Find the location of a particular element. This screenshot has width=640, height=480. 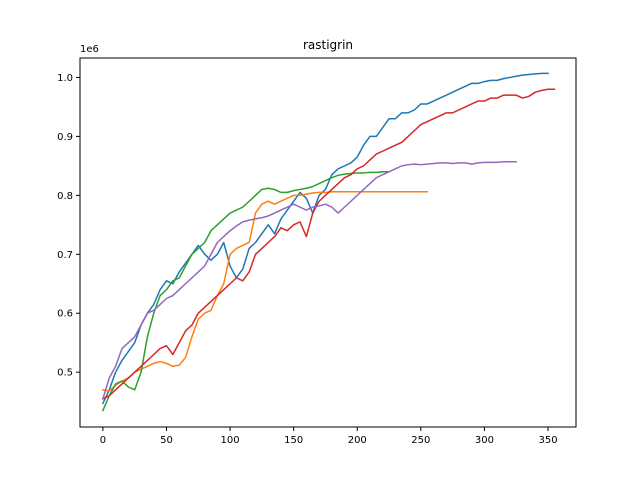

y-tick-label: 1.0 is located at coordinates (65, 78).